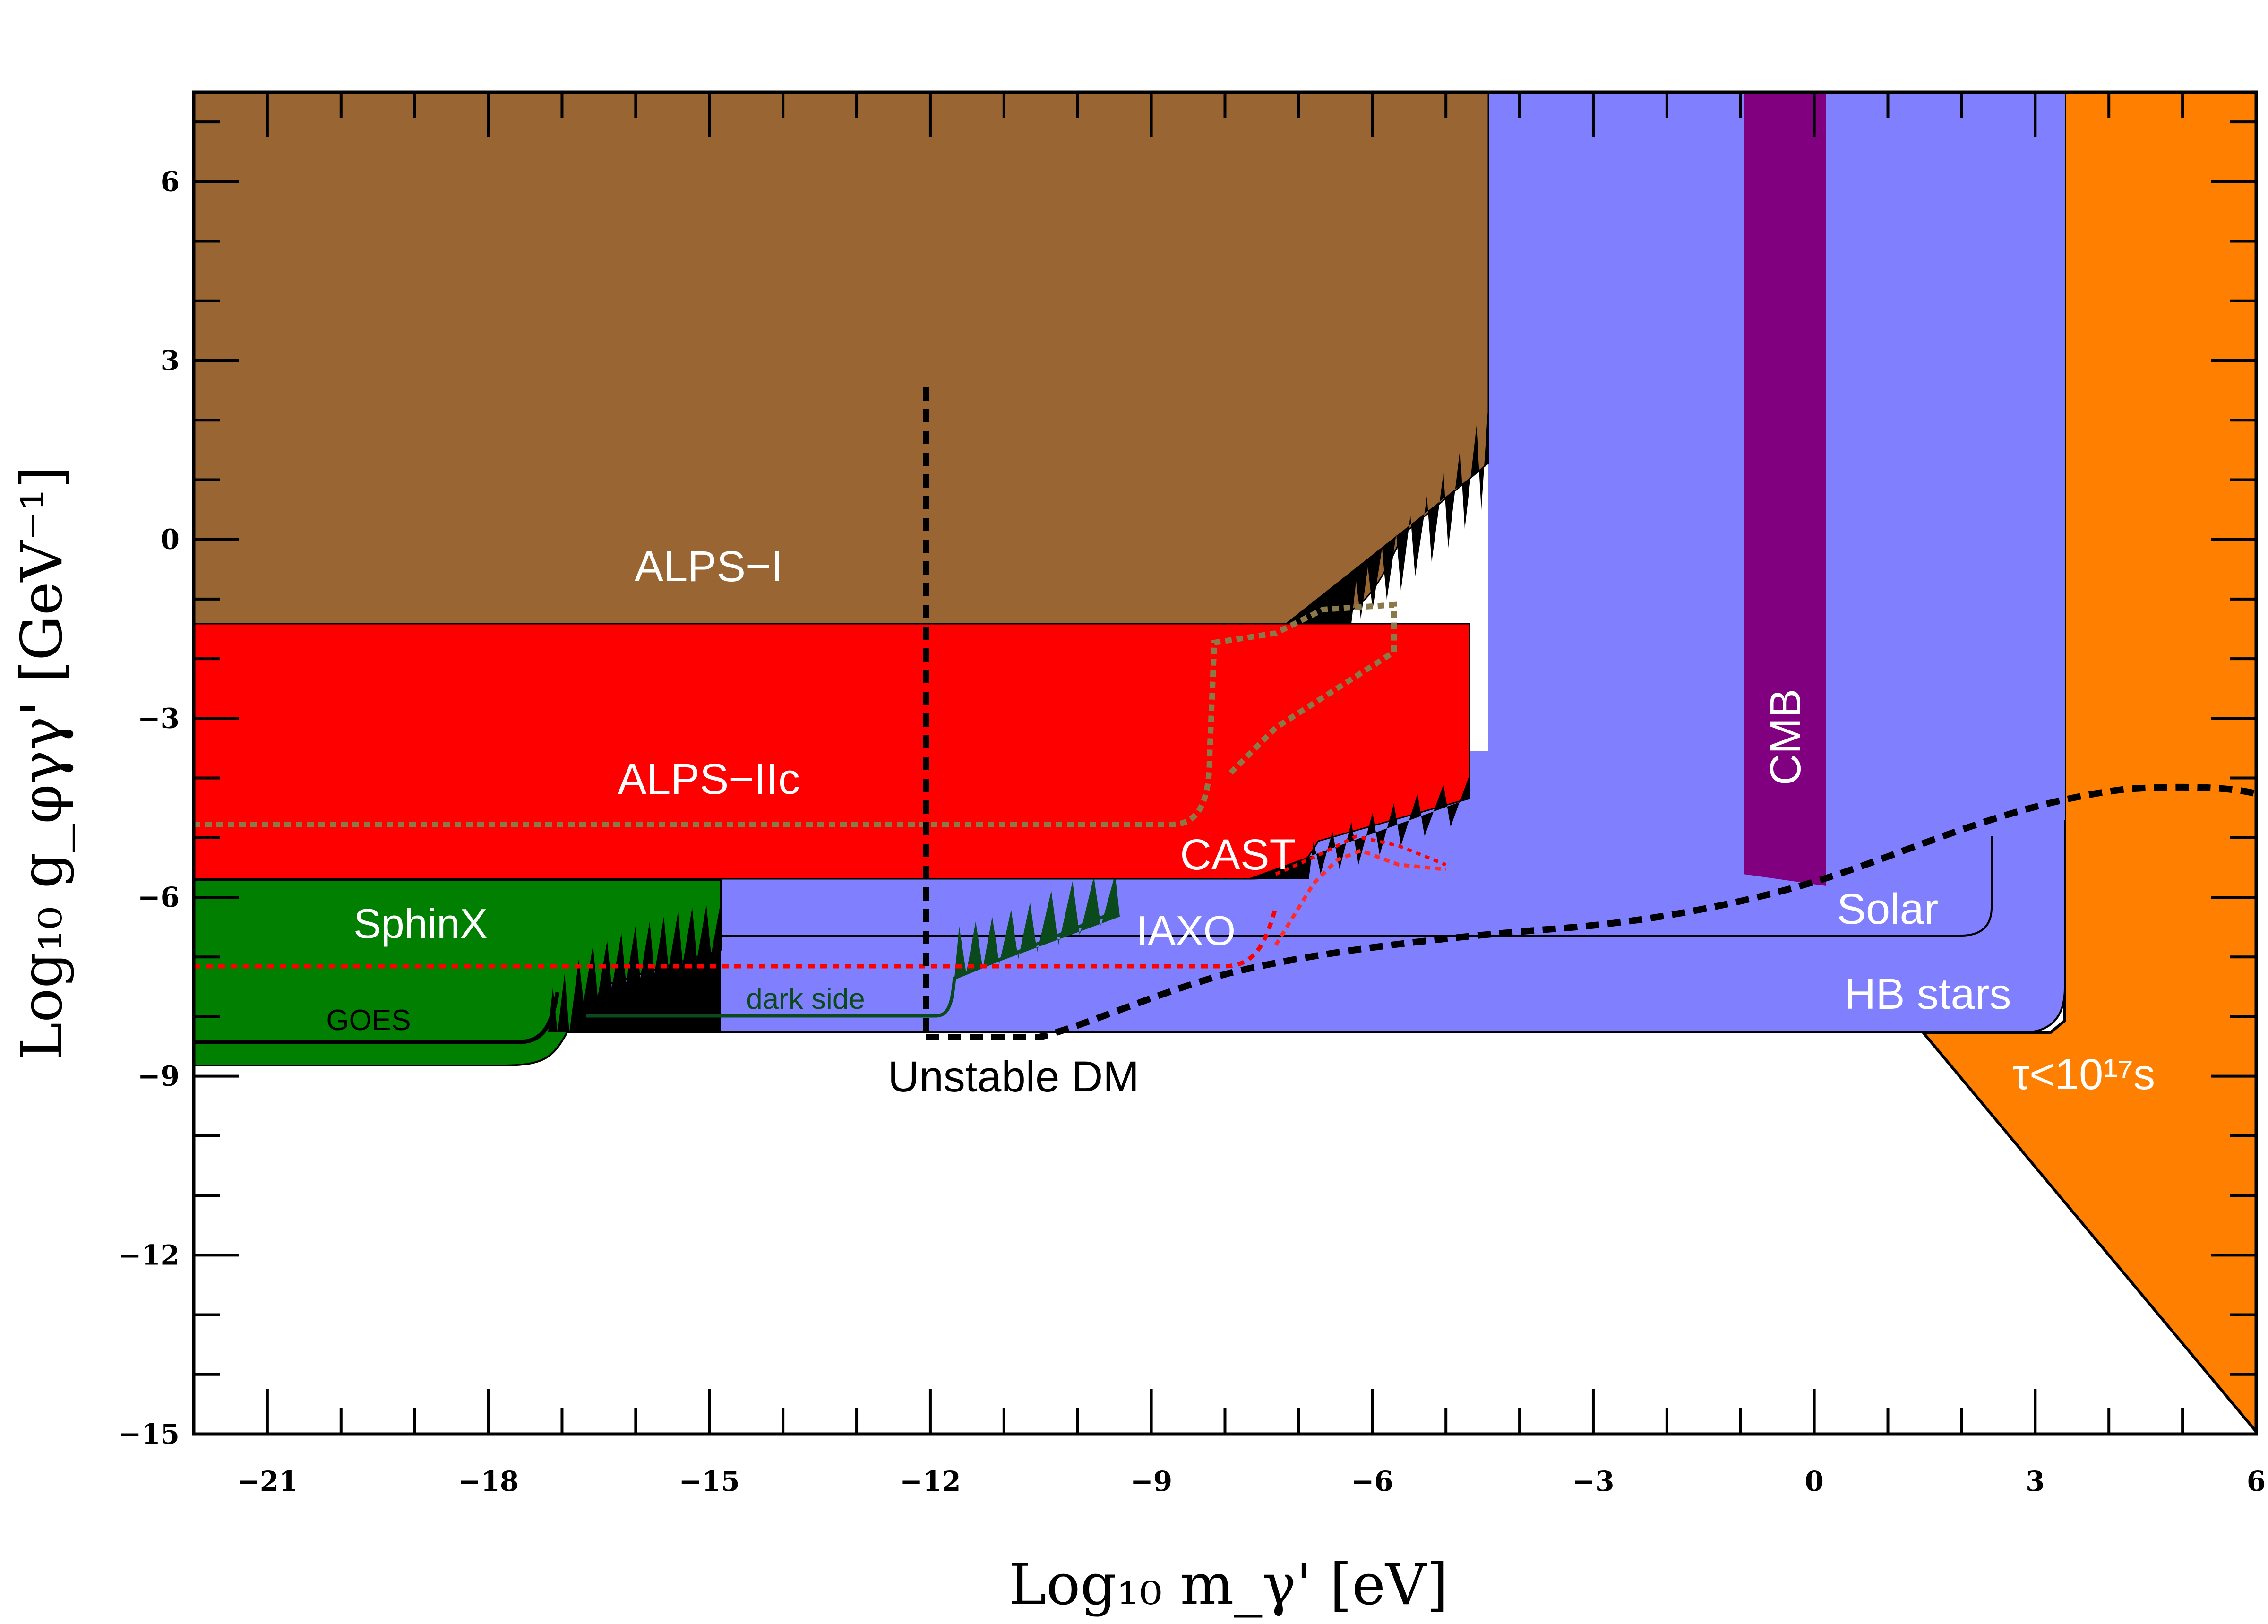 Image resolution: width=2268 pixels, height=1624 pixels. I want to click on cast-dashed, so click(1360, 897).